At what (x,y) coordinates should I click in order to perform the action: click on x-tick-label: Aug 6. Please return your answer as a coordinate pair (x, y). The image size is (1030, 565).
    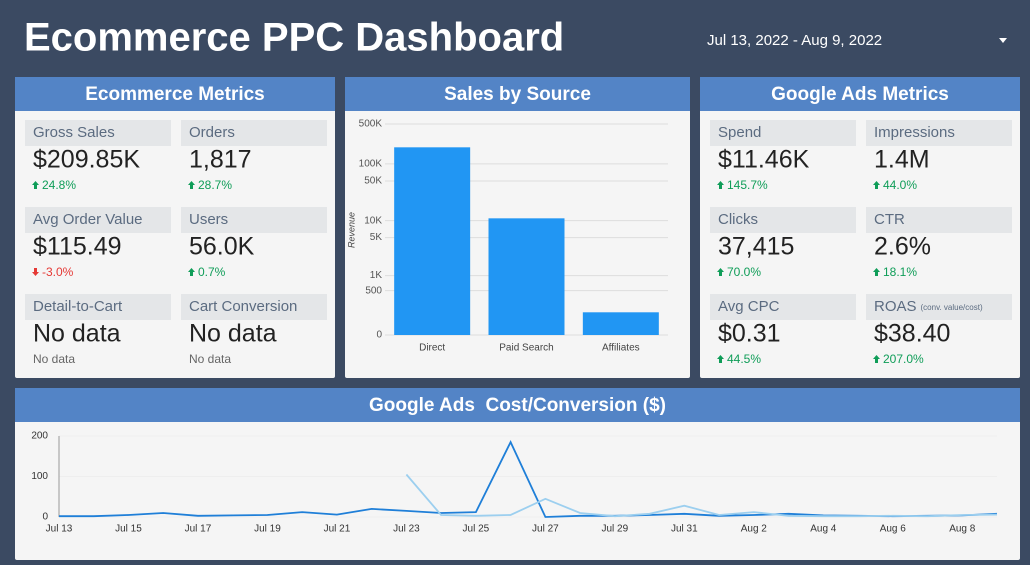
    Looking at the image, I should click on (893, 529).